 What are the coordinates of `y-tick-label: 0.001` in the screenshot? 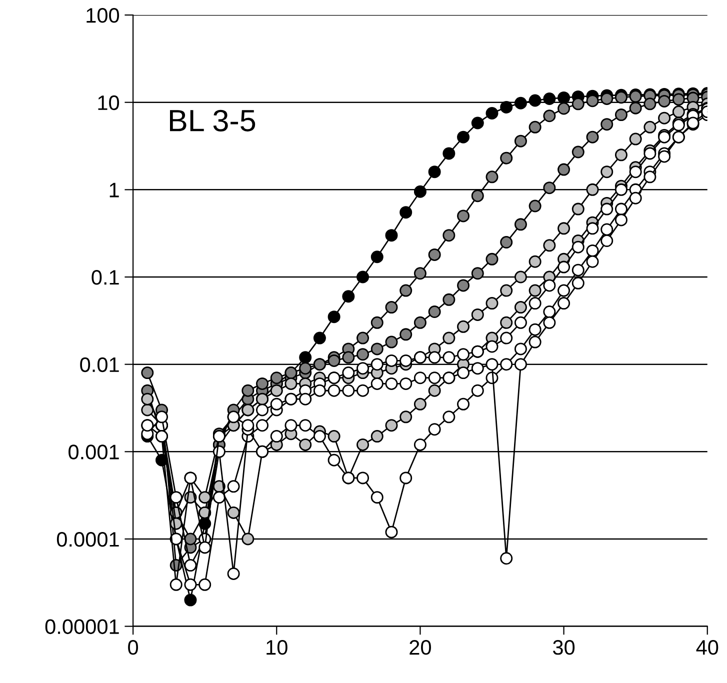 It's located at (93, 452).